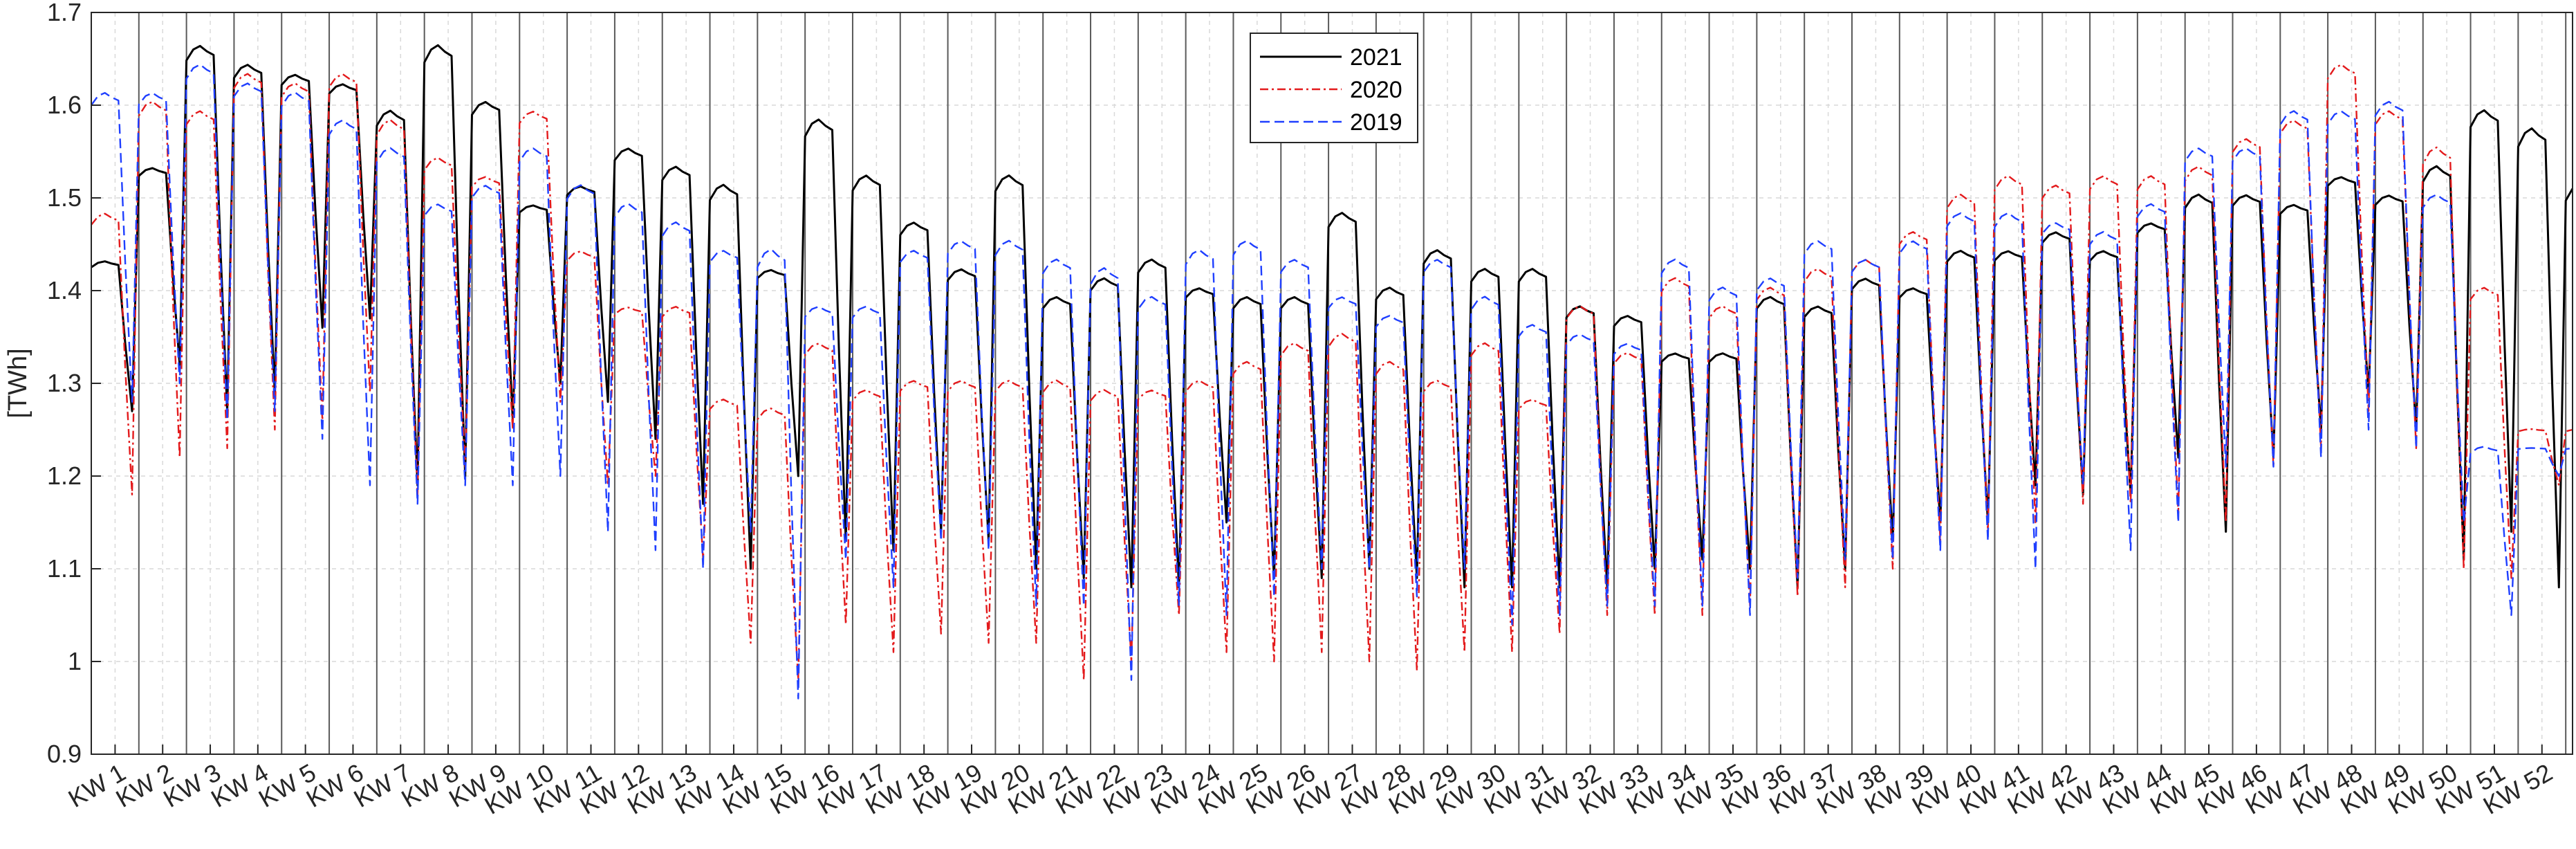 The image size is (2576, 849). I want to click on y-tick-label: 1.1, so click(64, 568).